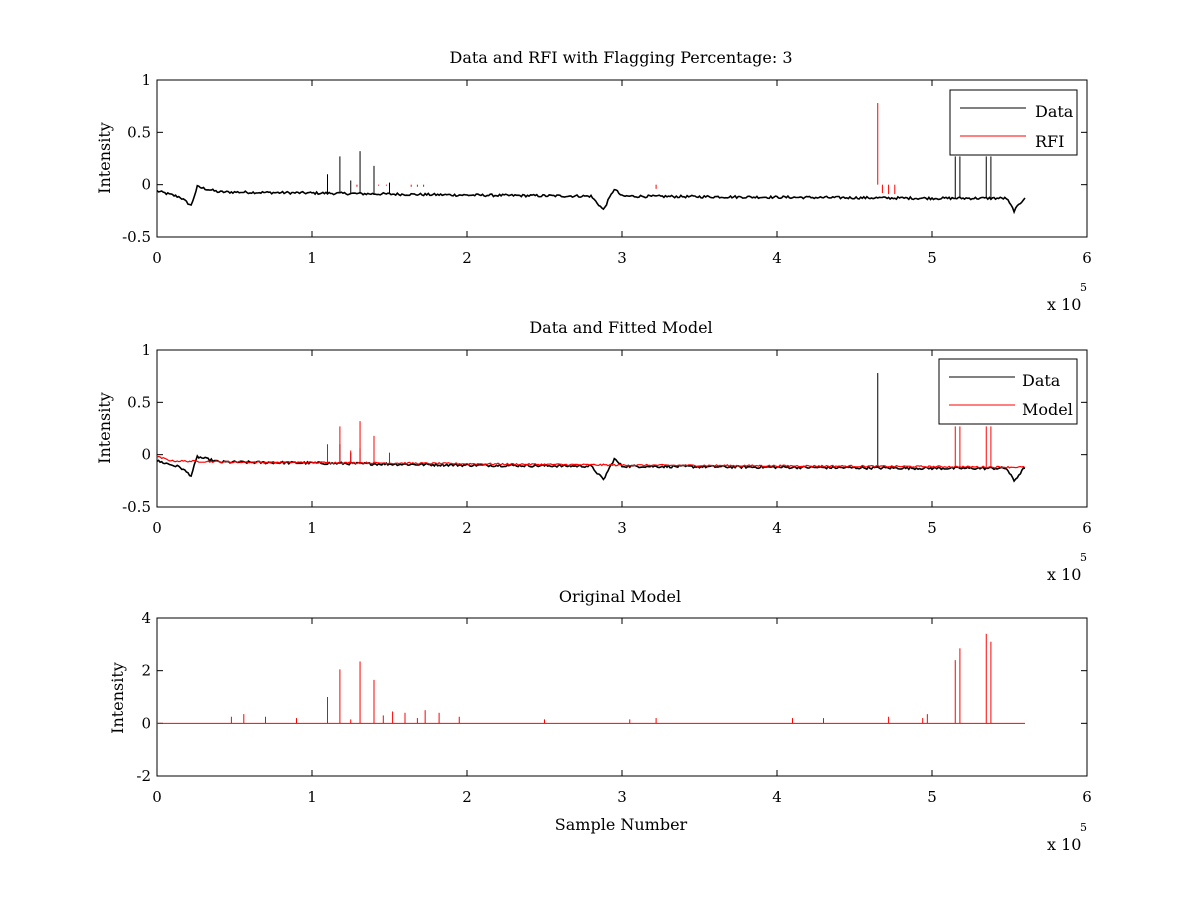 The image size is (1200, 905). Describe the element at coordinates (591, 678) in the screenshot. I see `subplot-3-plot-area` at that location.